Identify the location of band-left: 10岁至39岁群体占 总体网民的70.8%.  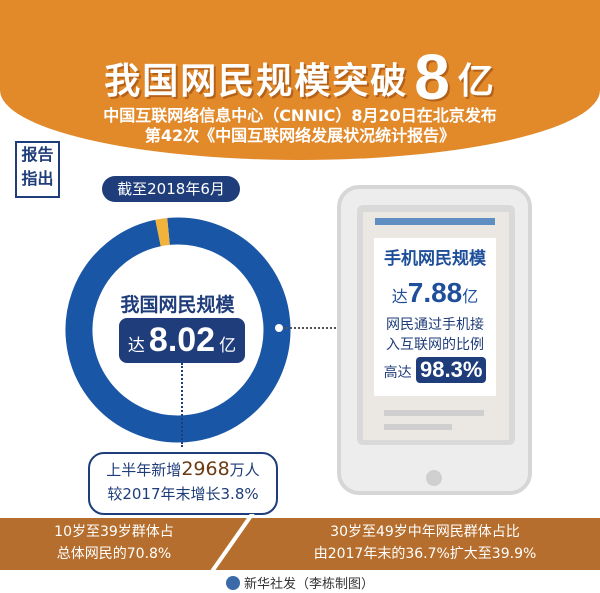
(114, 543).